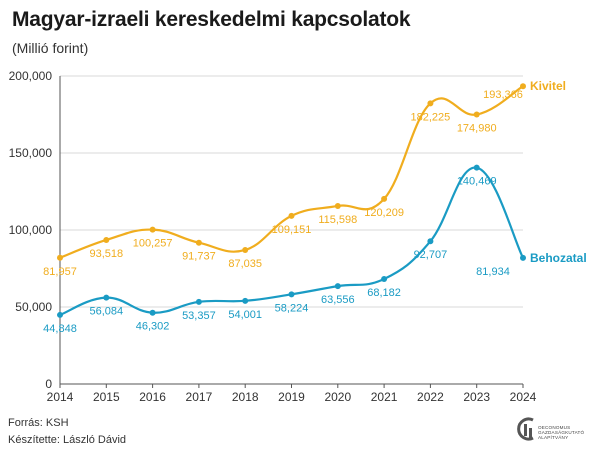  I want to click on data-label: 53,357, so click(199, 316).